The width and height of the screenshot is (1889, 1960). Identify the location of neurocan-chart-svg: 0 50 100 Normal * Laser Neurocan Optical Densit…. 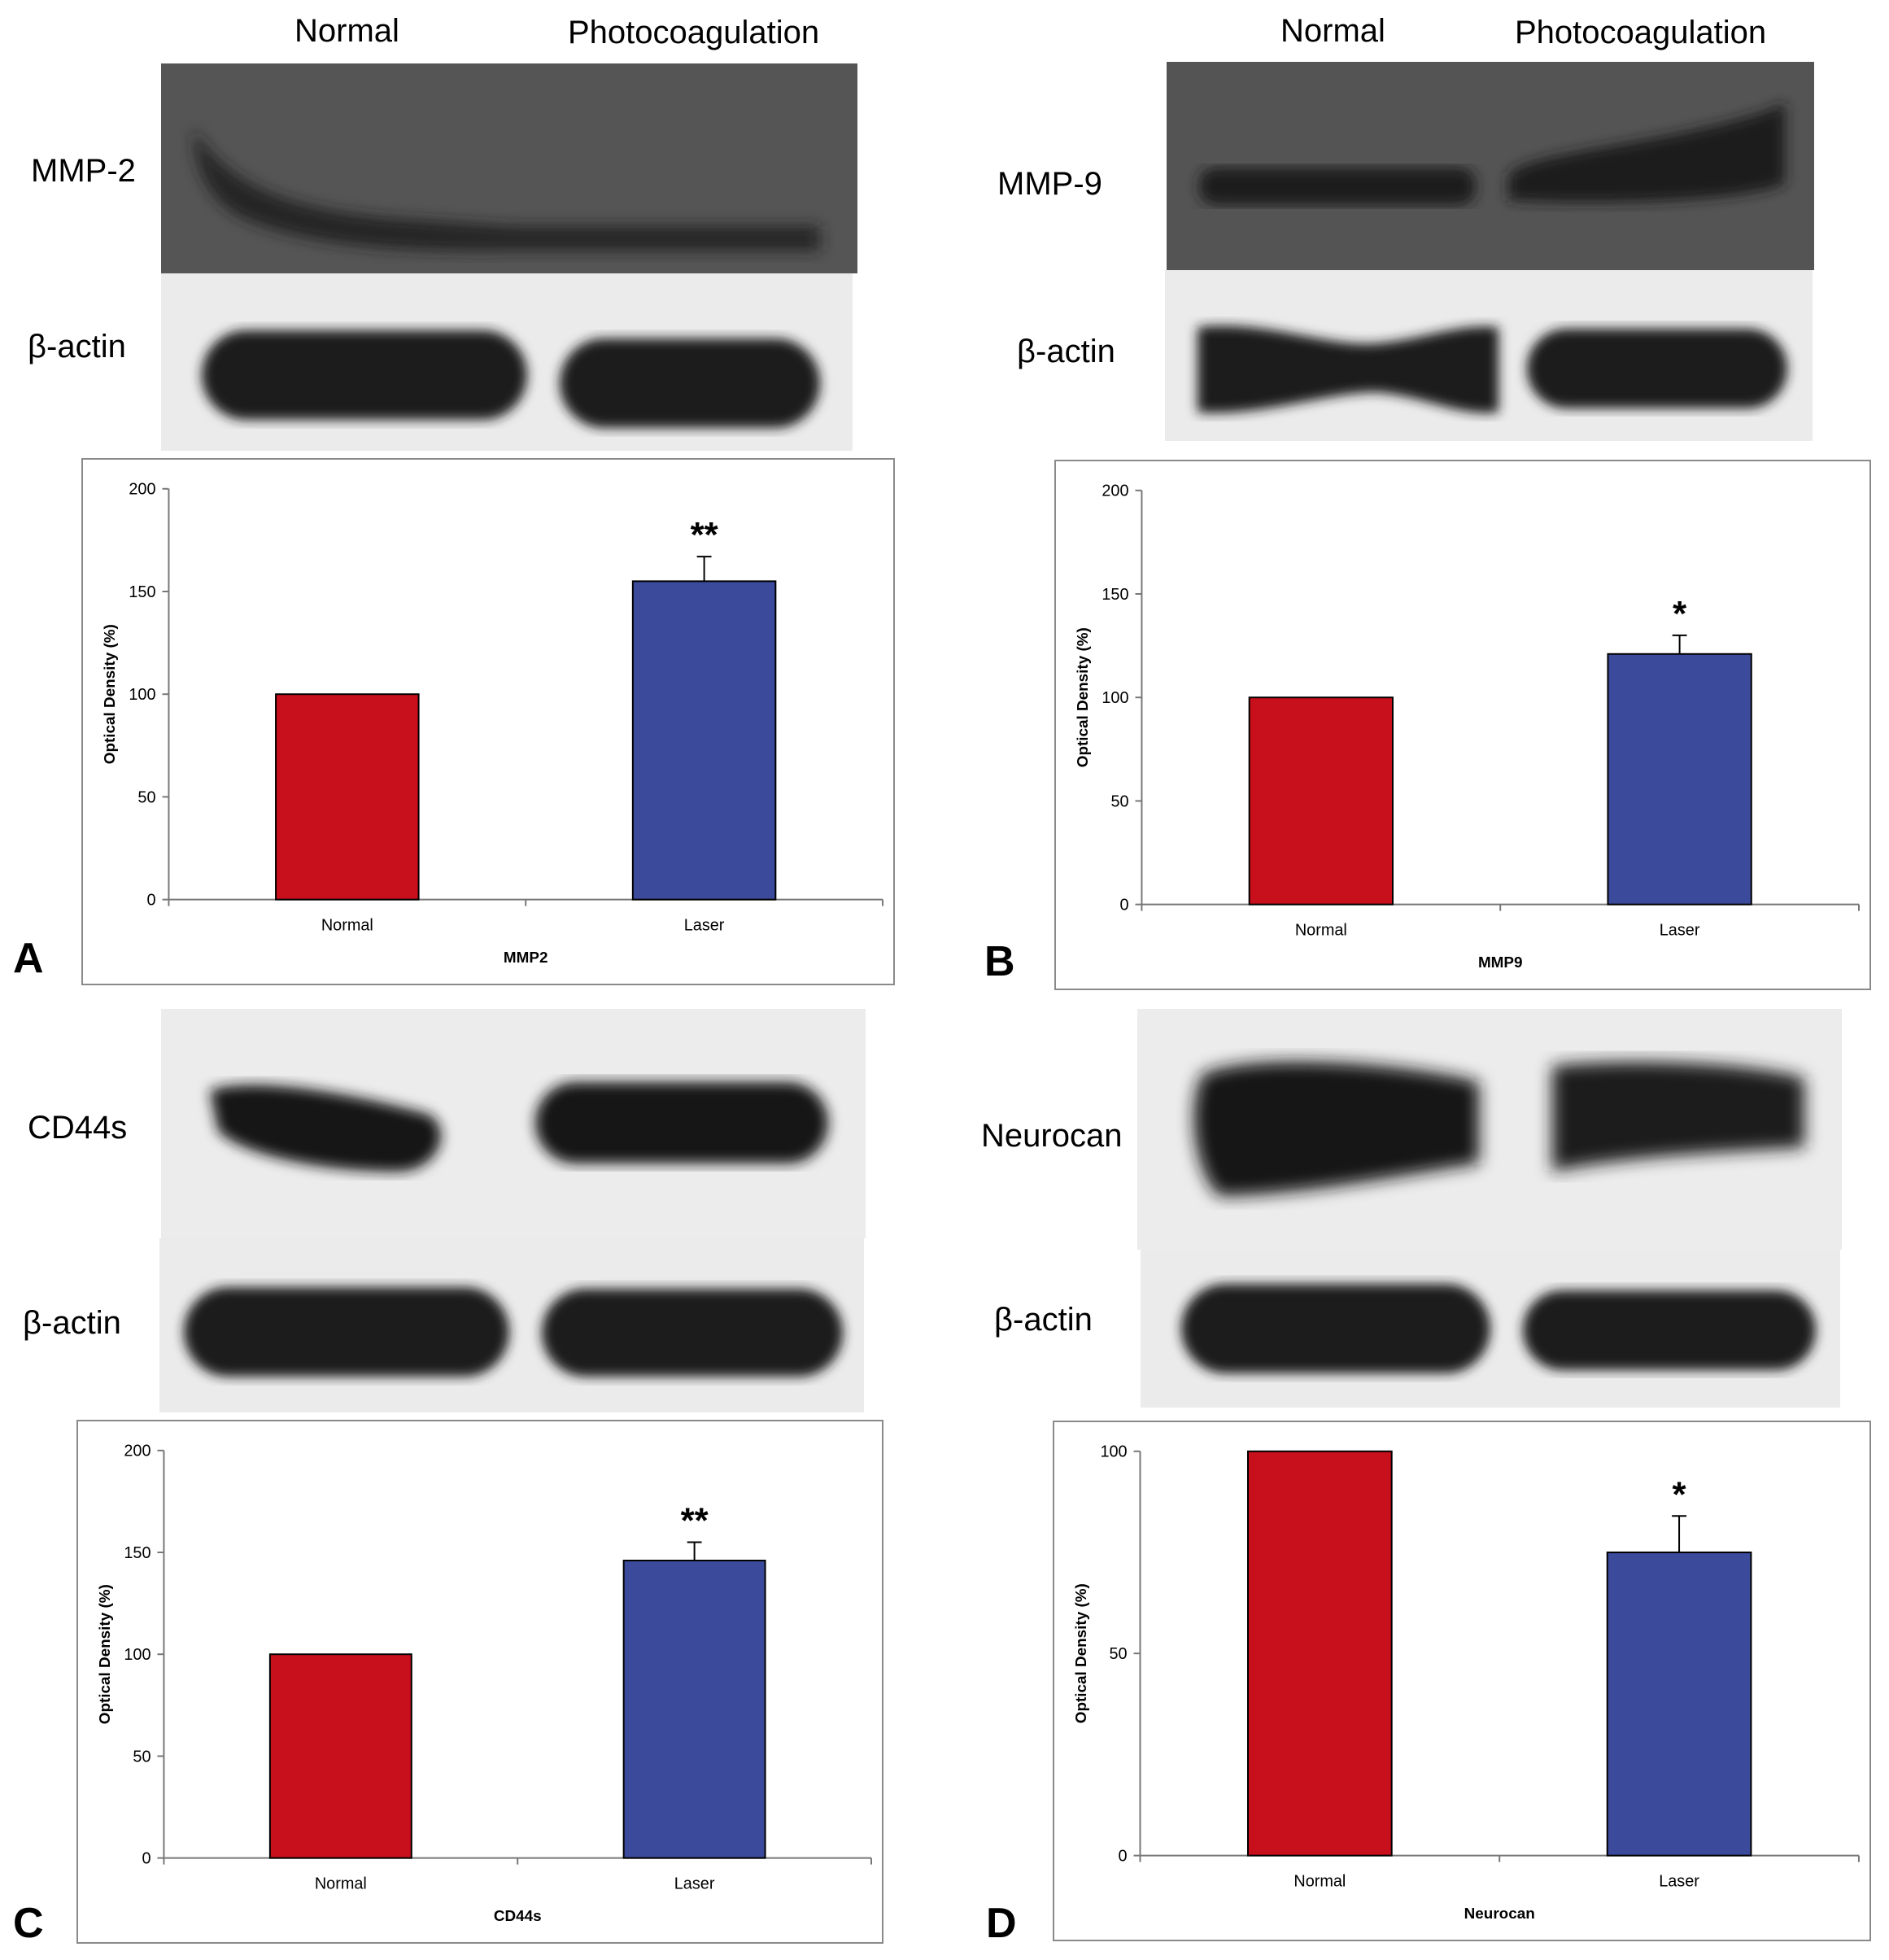
(1466, 1683).